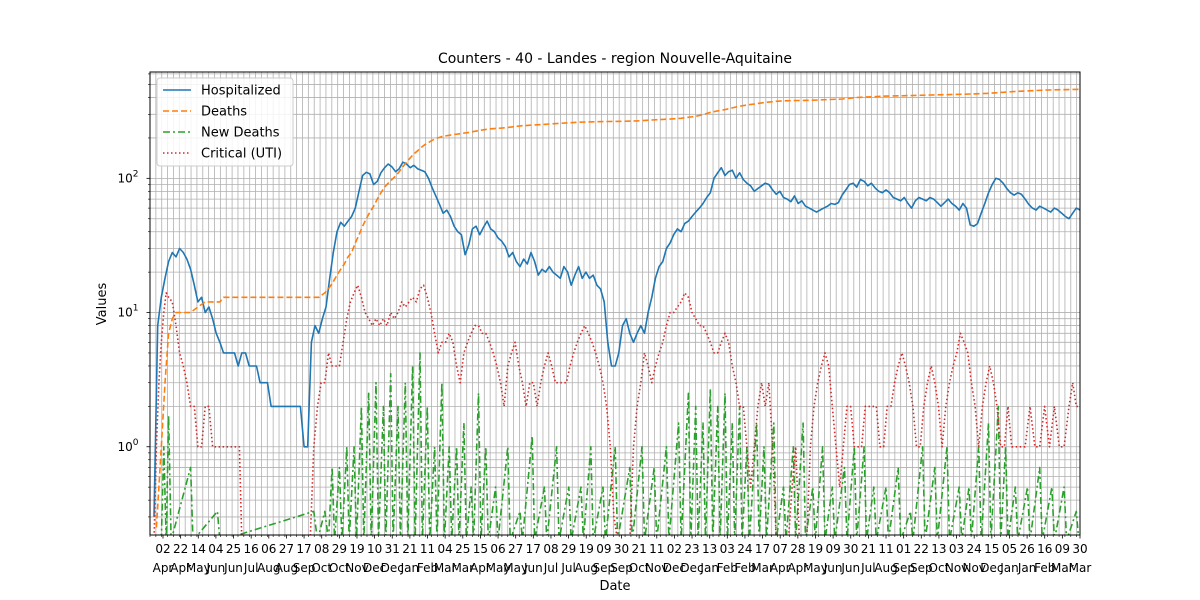 Image resolution: width=1200 pixels, height=600 pixels. I want to click on x-tick-label-day: 31, so click(392, 549).